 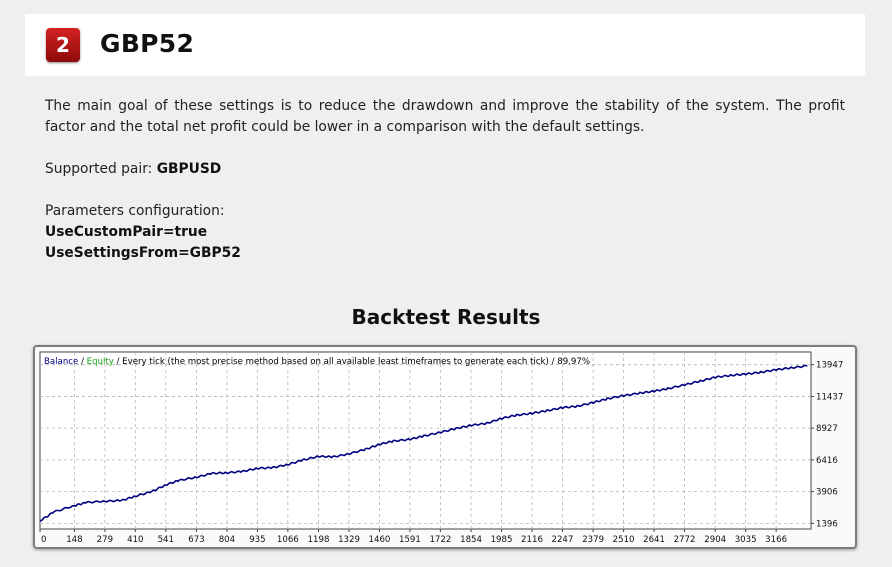 I want to click on y-tick-label: 8927, so click(x=827, y=429).